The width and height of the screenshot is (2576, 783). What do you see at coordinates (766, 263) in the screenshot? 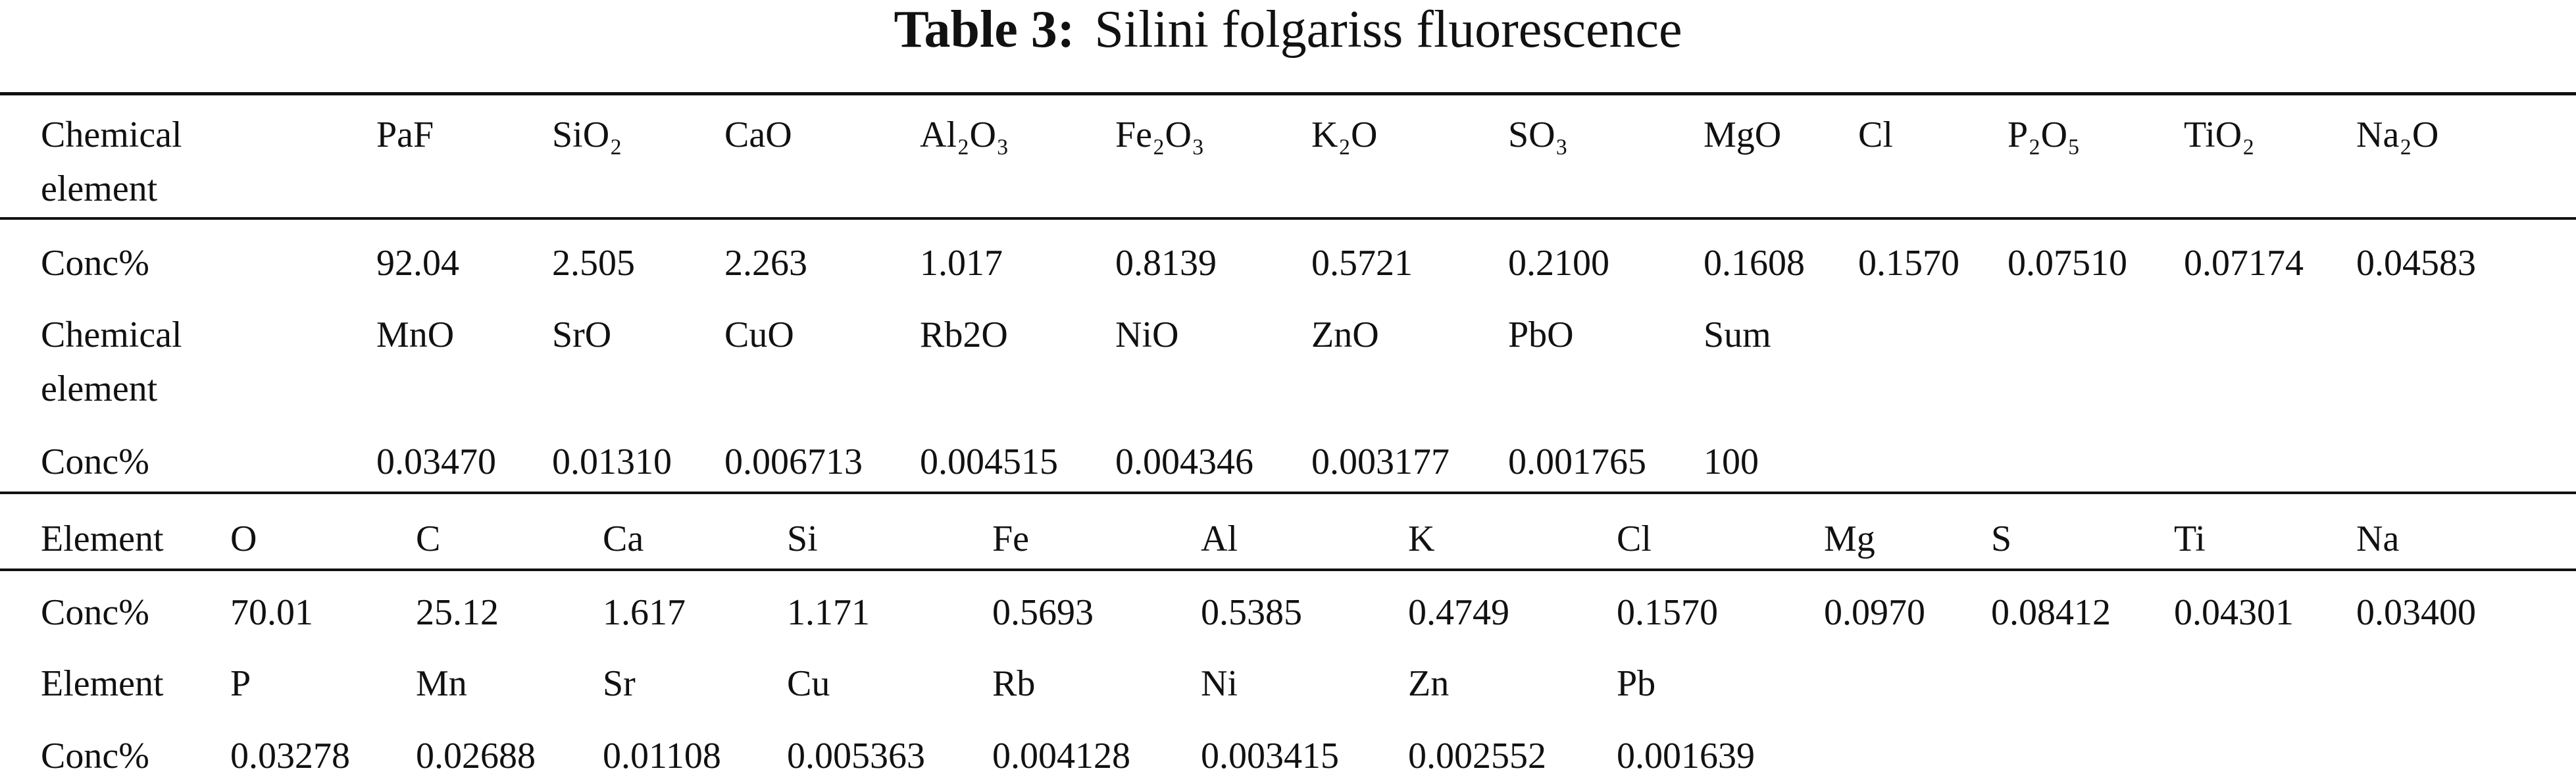
I see `table-cell: 2.263` at bounding box center [766, 263].